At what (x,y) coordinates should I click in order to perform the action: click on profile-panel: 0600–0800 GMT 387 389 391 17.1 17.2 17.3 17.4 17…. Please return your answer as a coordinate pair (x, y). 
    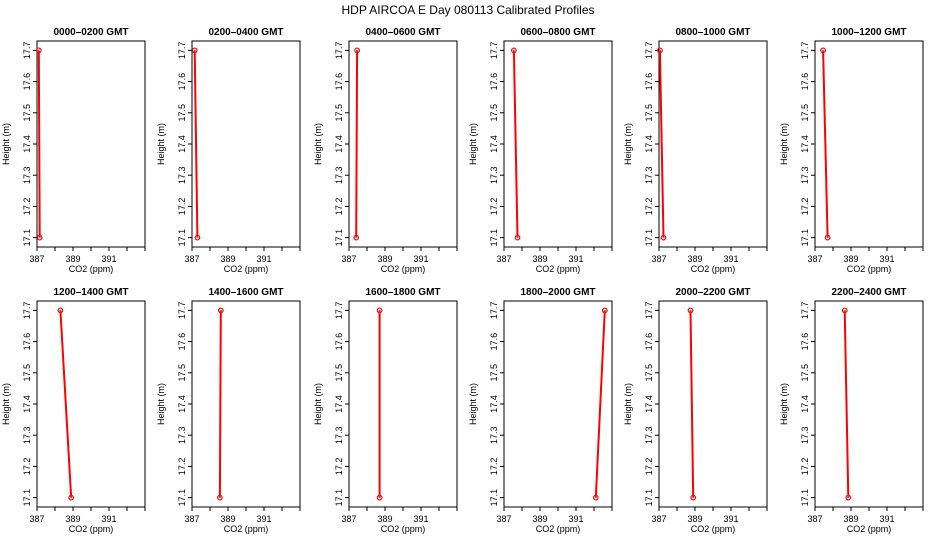
    Looking at the image, I should click on (540, 150).